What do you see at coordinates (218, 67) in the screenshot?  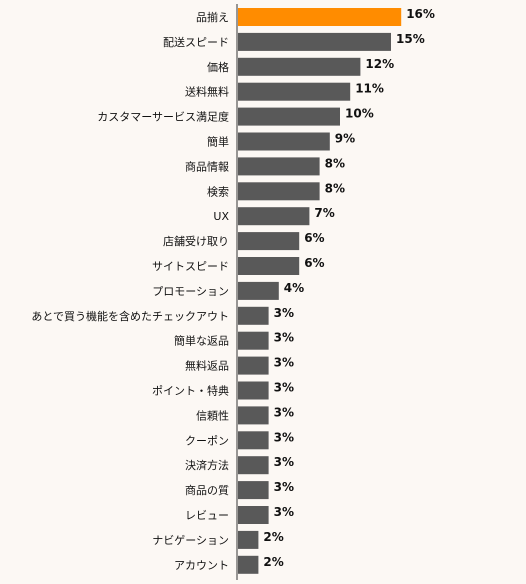 I see `category-label-2: 価格` at bounding box center [218, 67].